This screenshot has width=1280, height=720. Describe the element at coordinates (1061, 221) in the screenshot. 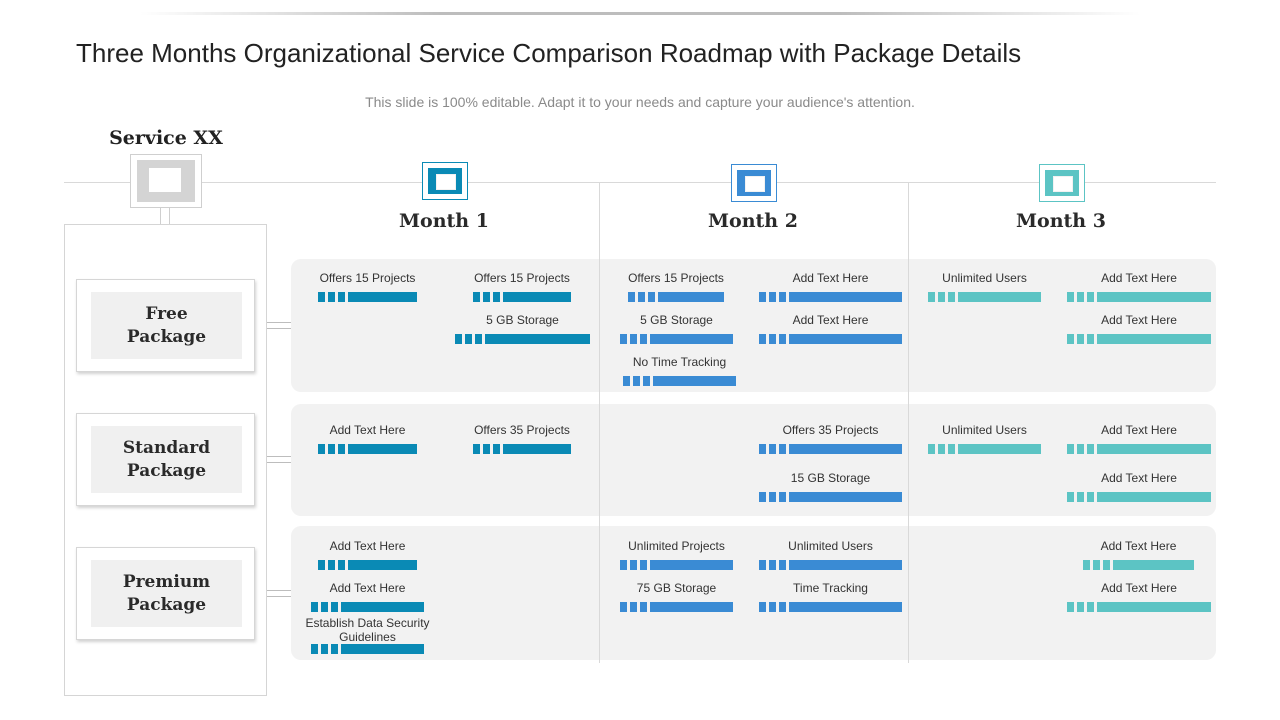

I see `month3-label: Month 3` at that location.